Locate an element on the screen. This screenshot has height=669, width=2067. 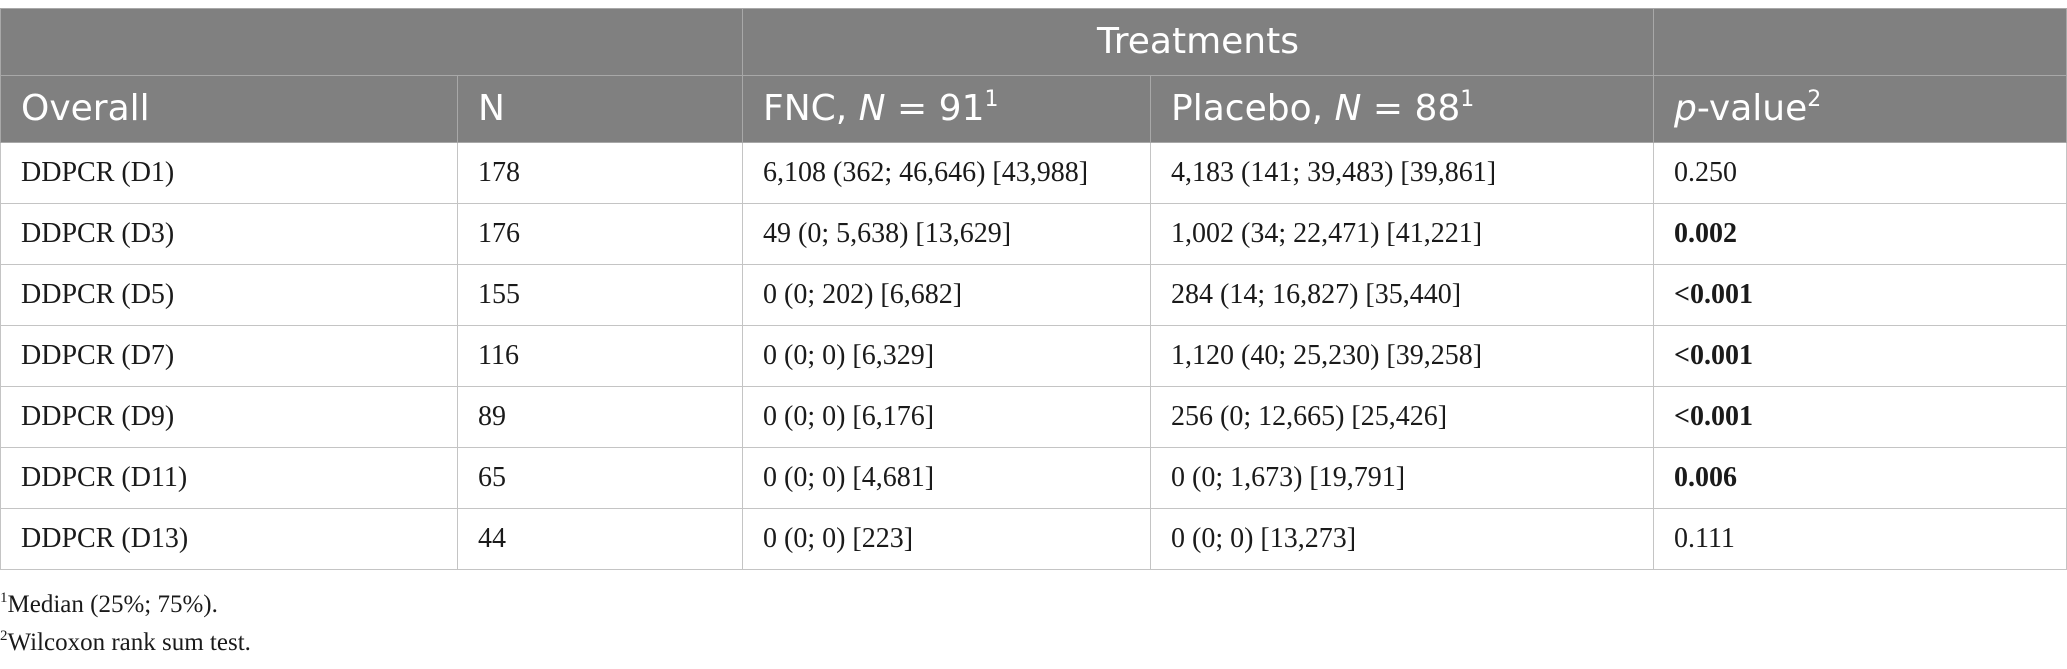
cell-placebo: 0 (0; 0) [13,273] is located at coordinates (1402, 539).